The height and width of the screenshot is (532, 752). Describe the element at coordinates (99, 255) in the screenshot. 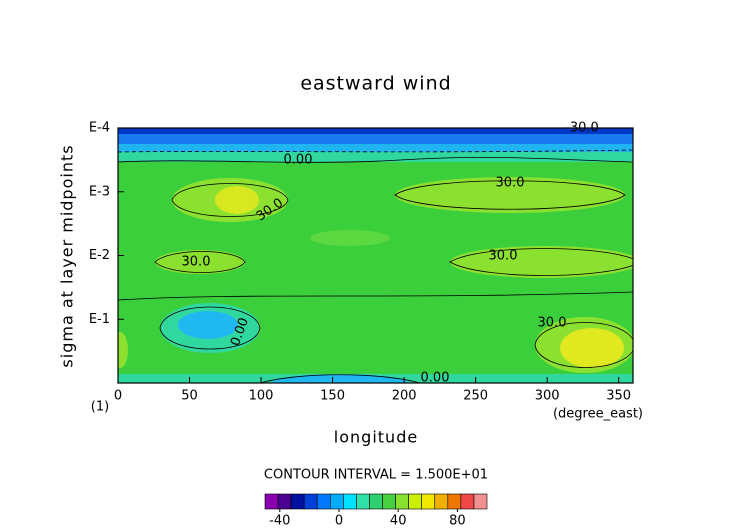

I see `y-tick-label: E-2` at that location.